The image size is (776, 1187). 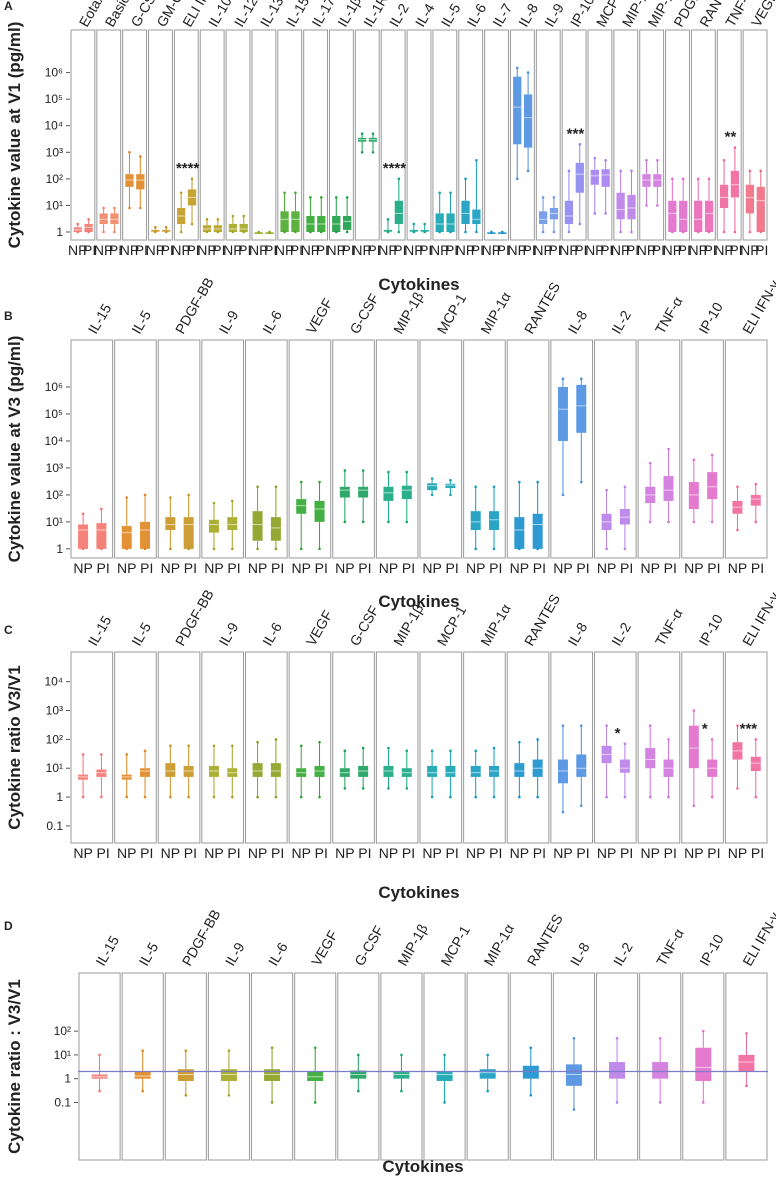 I want to click on category-label: MCP-1, so click(x=452, y=314).